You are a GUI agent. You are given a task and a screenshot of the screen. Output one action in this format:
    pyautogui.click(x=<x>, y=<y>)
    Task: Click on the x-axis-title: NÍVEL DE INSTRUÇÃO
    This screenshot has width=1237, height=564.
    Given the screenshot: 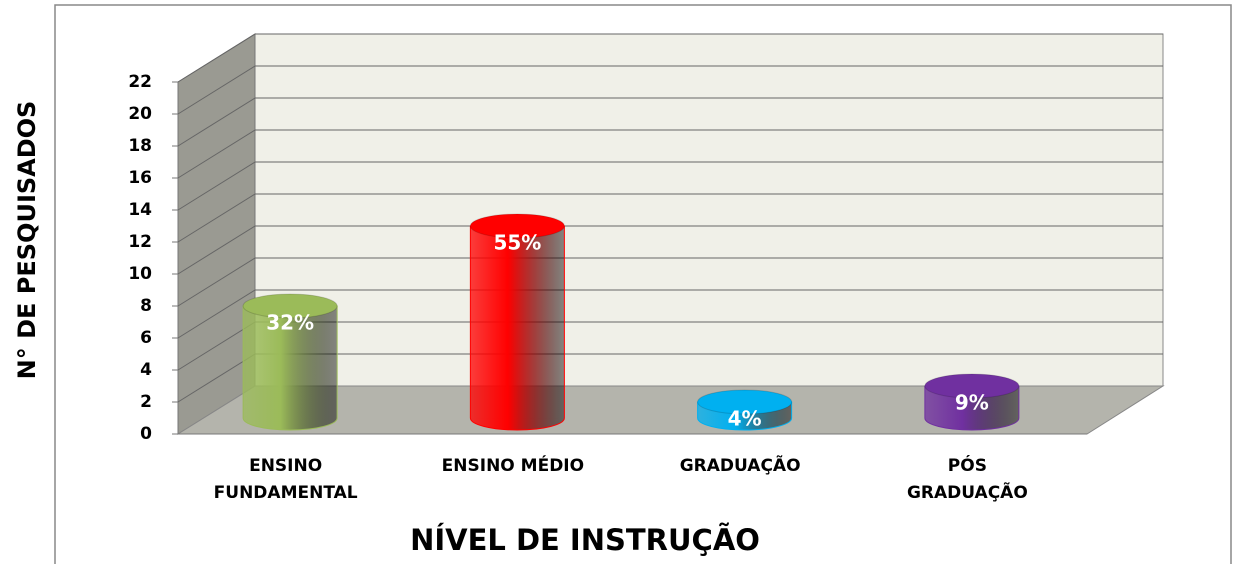 What is the action you would take?
    pyautogui.click(x=585, y=540)
    